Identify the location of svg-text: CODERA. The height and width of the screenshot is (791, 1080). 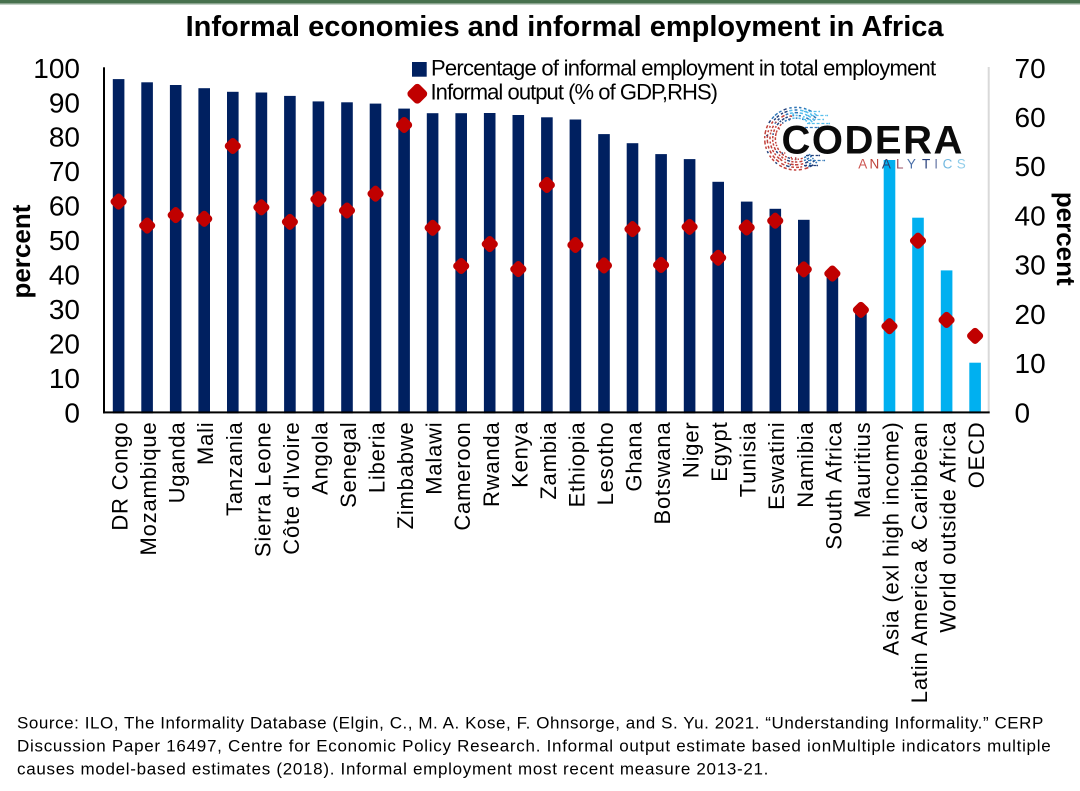
(873, 141).